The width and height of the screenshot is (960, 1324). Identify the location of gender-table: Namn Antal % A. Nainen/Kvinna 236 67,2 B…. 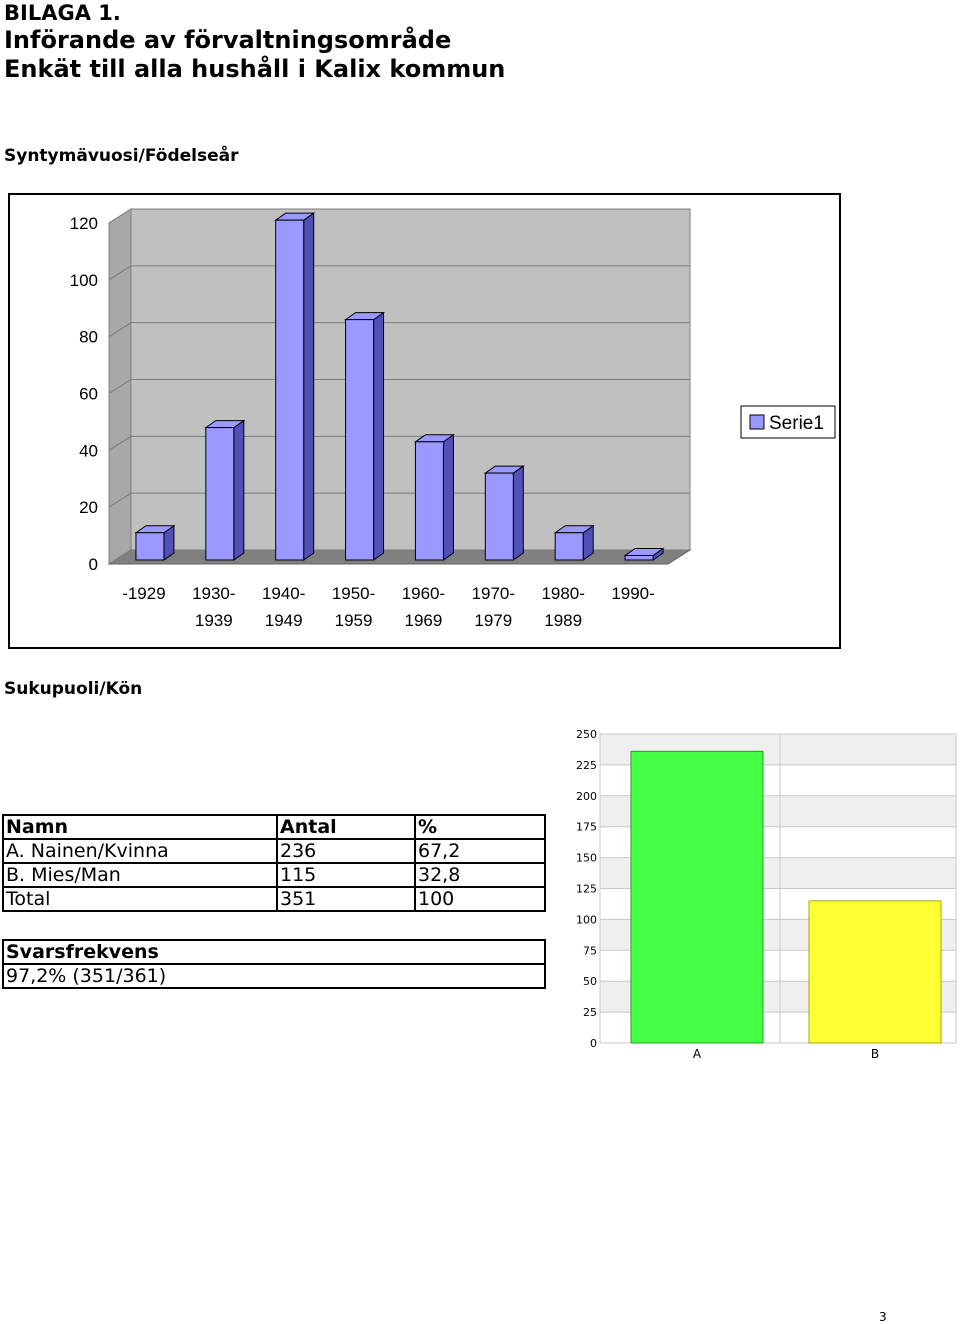
(274, 863).